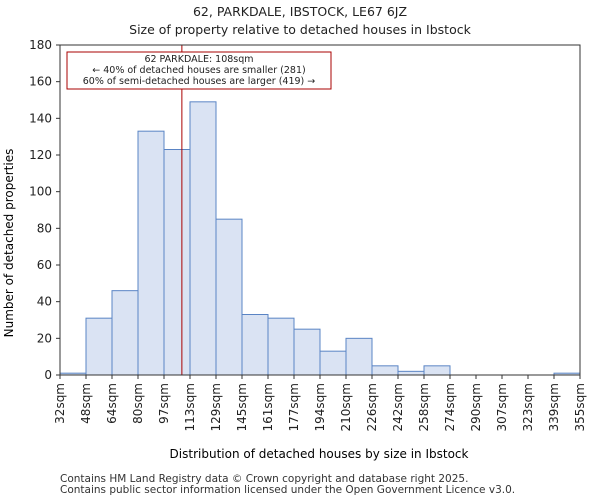  What do you see at coordinates (216, 407) in the screenshot?
I see `x-tick-label: 129sqm` at bounding box center [216, 407].